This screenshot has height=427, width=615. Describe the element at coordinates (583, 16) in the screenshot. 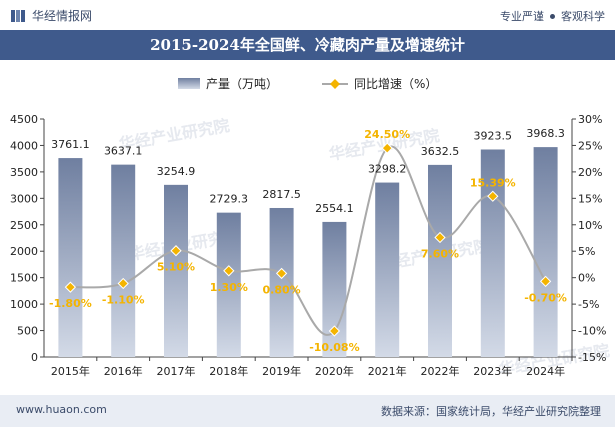

I see `slogan-right: 客观科学` at that location.